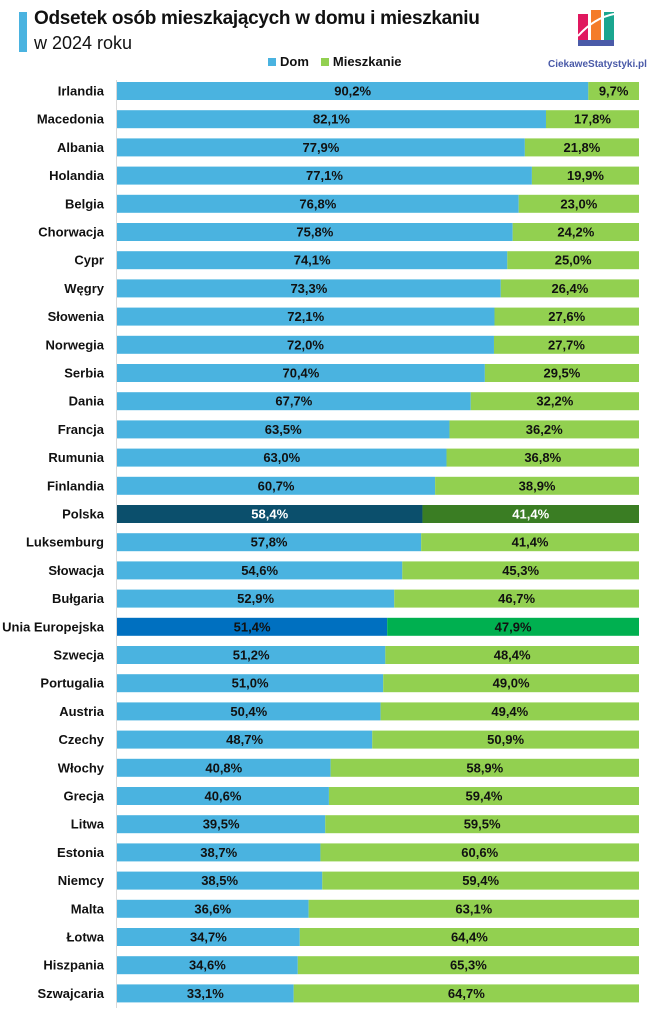  I want to click on data-label-mieszkanie-portugalia: 49,0%, so click(511, 683).